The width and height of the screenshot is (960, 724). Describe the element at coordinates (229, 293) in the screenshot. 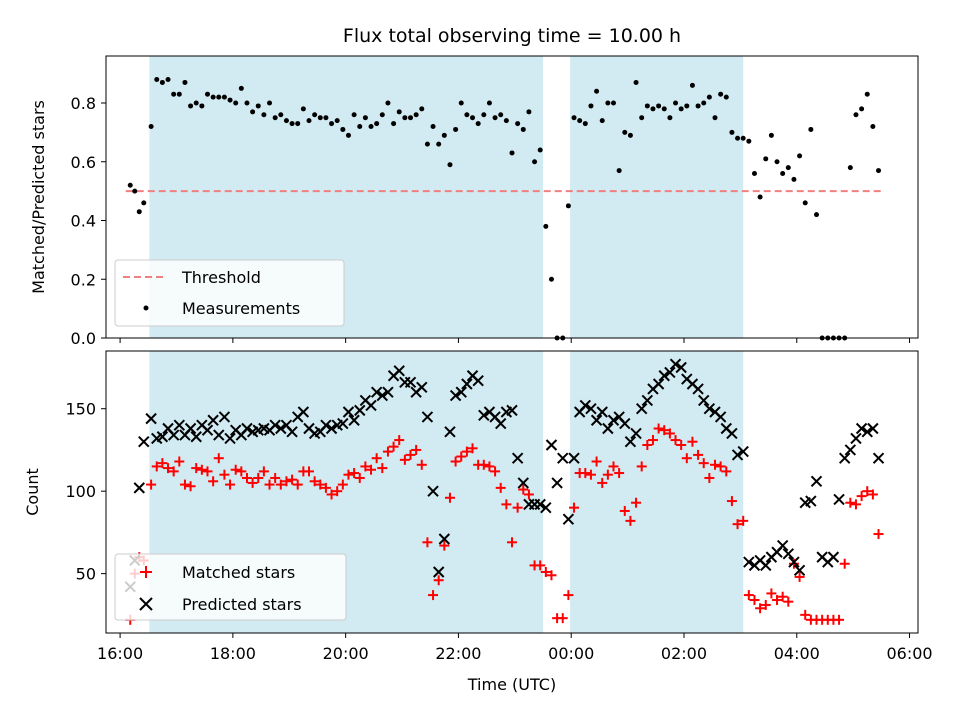

I see `top-legend: Threshold Measurements` at that location.